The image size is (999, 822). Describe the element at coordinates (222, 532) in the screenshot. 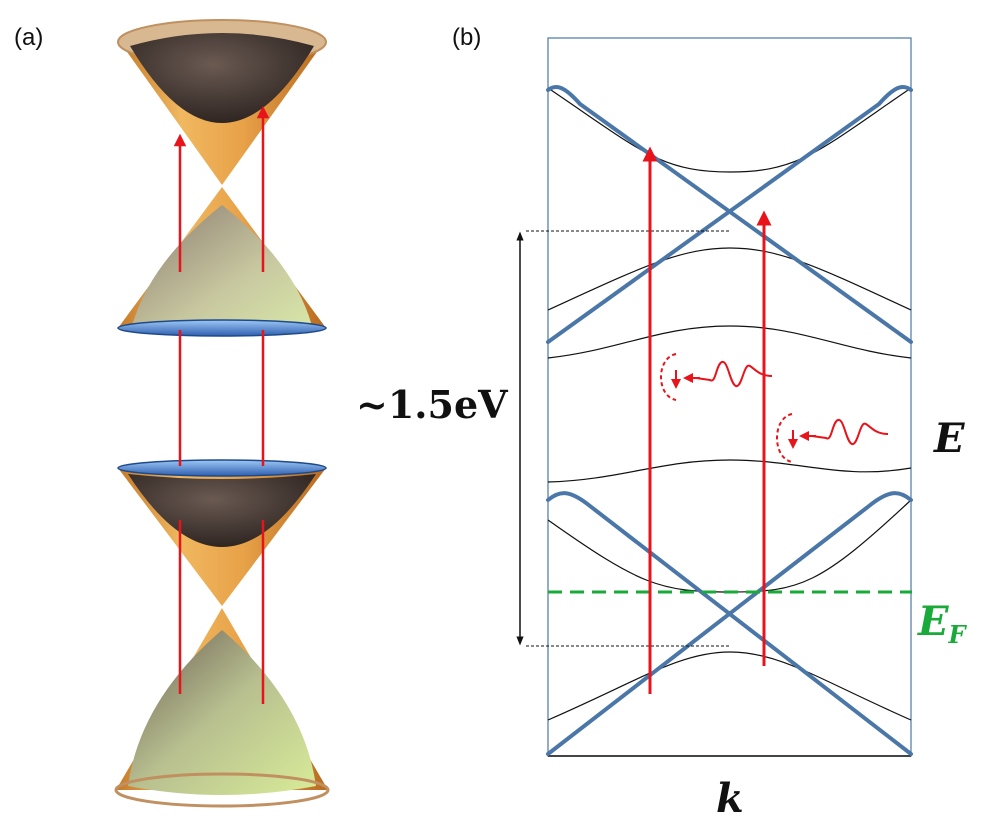

I see `cone-lower-top` at that location.